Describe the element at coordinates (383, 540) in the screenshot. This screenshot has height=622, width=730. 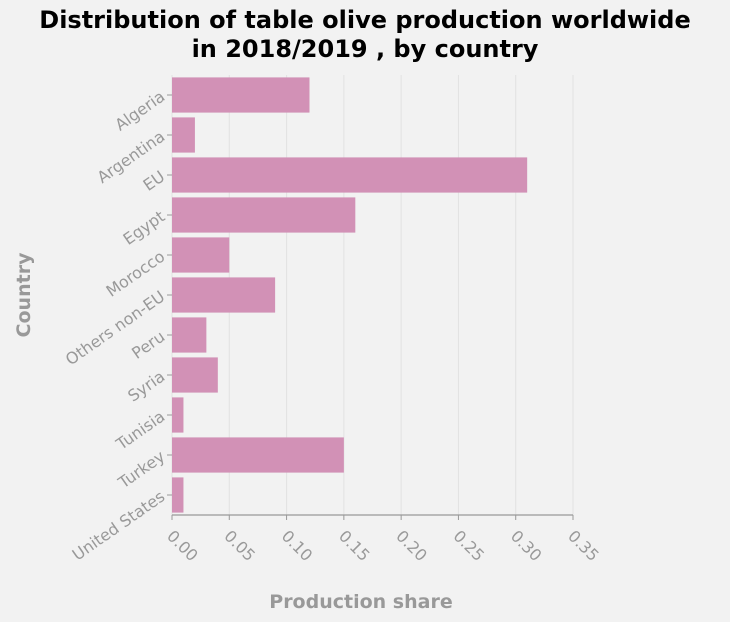
I see `x-tick-labels: 0.00 0.05 0.10 0.15 0.20 0.25 0.30 0.35` at that location.